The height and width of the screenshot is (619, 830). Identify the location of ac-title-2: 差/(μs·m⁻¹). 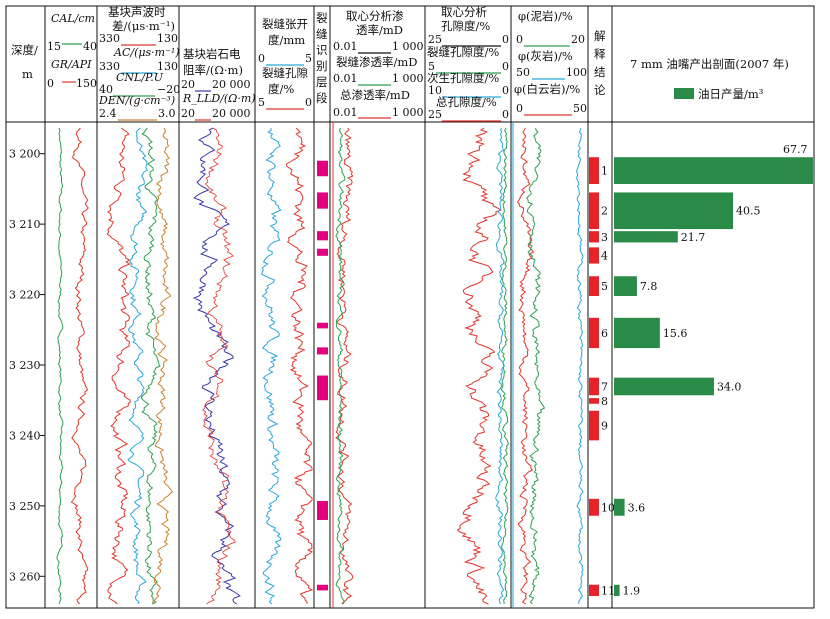
(143, 26).